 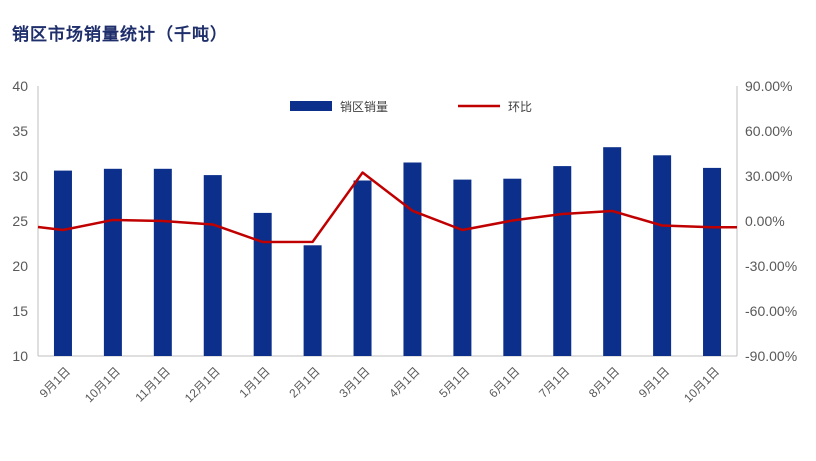 I want to click on y-left-tick: 30, so click(x=20, y=176).